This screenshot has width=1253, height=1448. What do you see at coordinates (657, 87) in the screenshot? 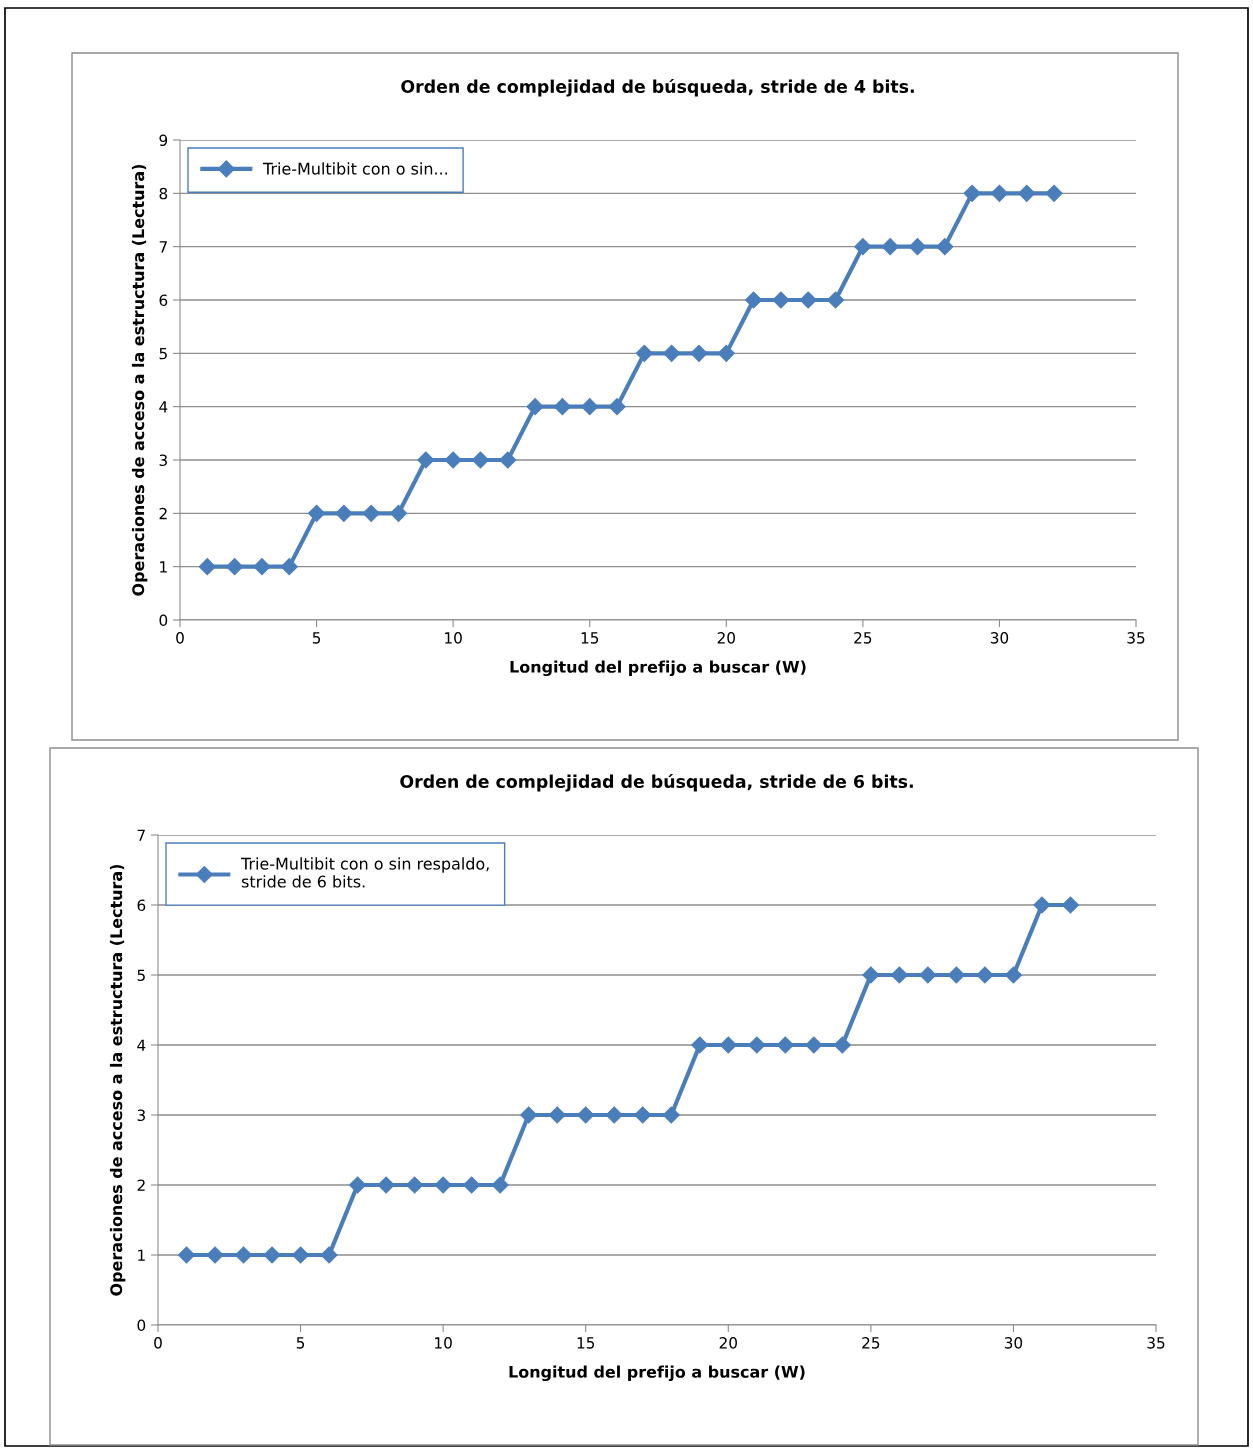
I see `chart-title: Orden de complejidad de búsqueda, stride de 4 bits.` at bounding box center [657, 87].